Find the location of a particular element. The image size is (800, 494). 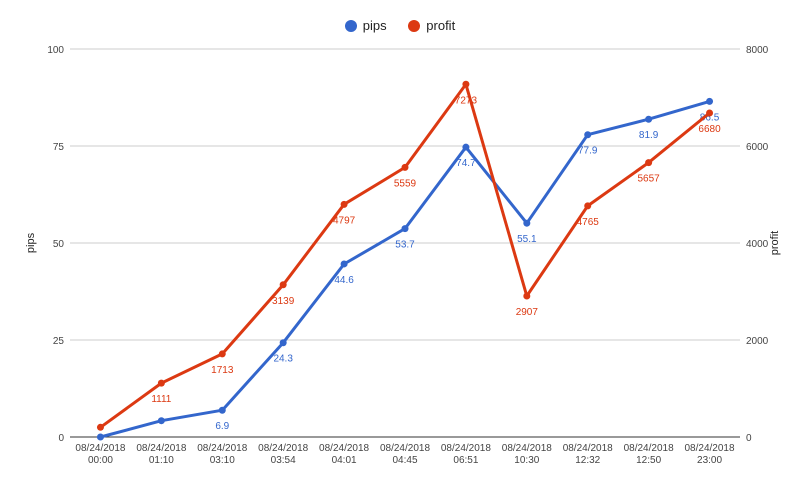

data-label-profit: 3139 is located at coordinates (283, 301).